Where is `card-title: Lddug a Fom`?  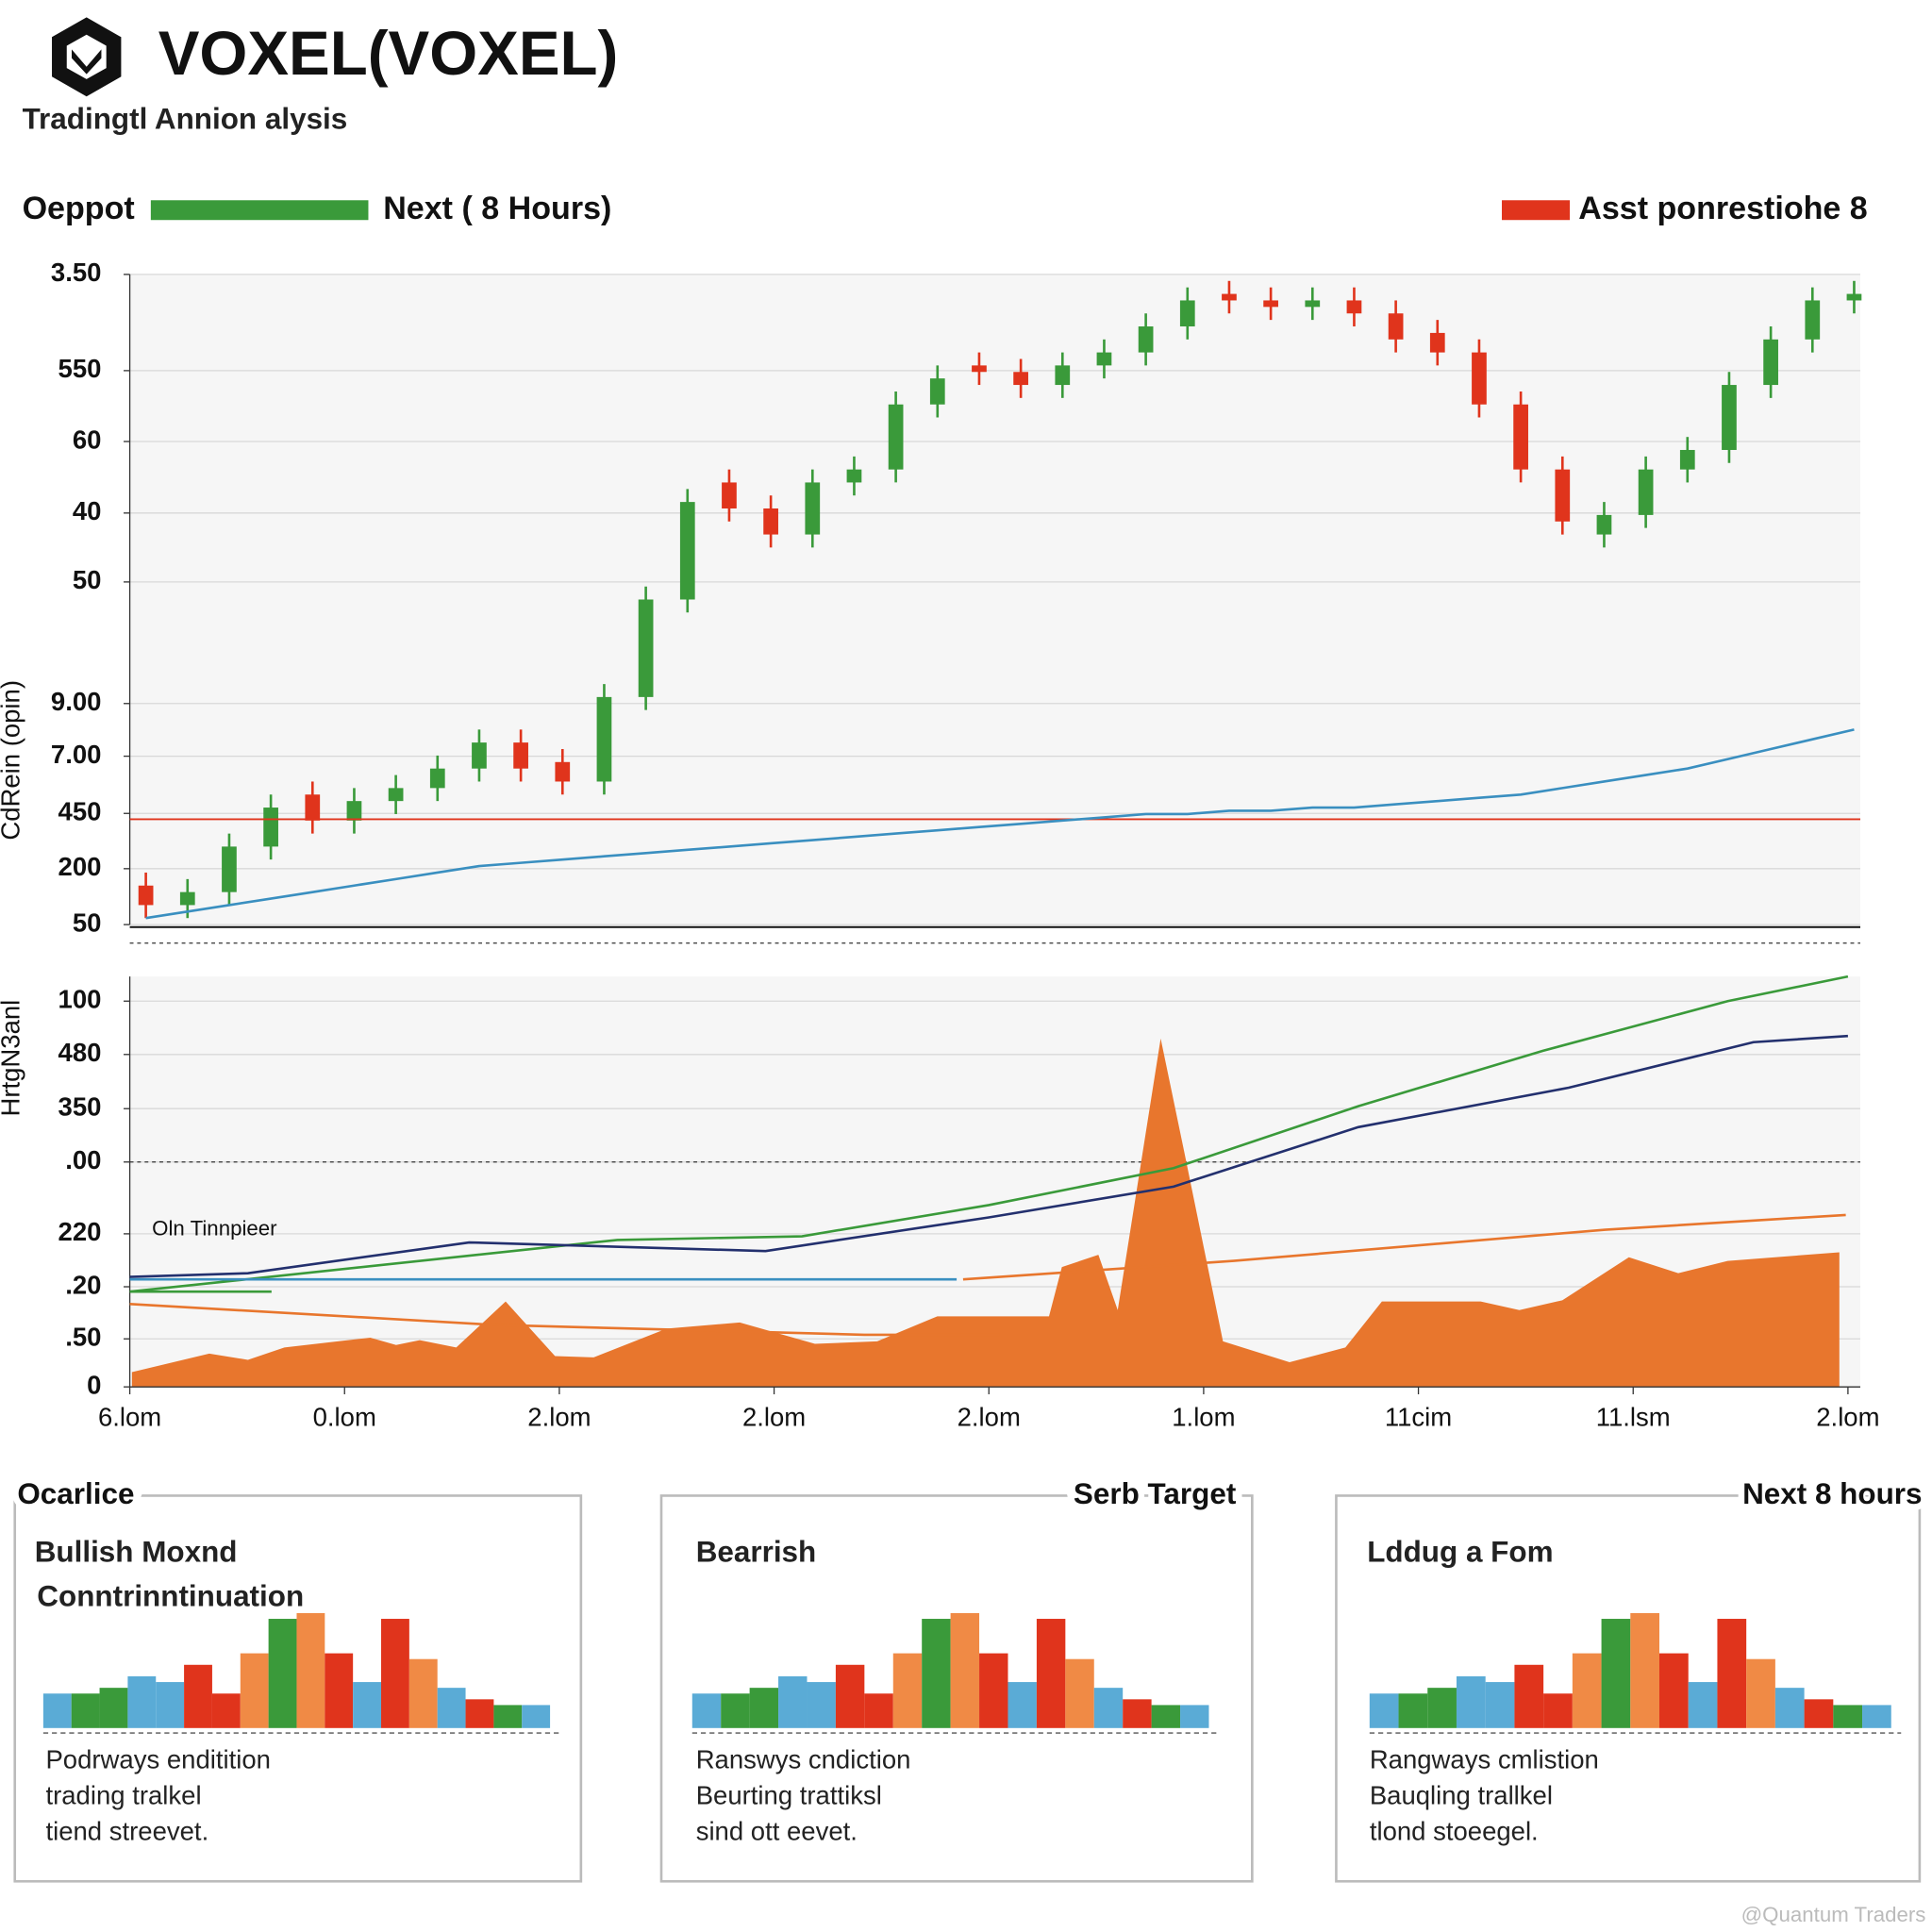
card-title: Lddug a Fom is located at coordinates (1460, 1552).